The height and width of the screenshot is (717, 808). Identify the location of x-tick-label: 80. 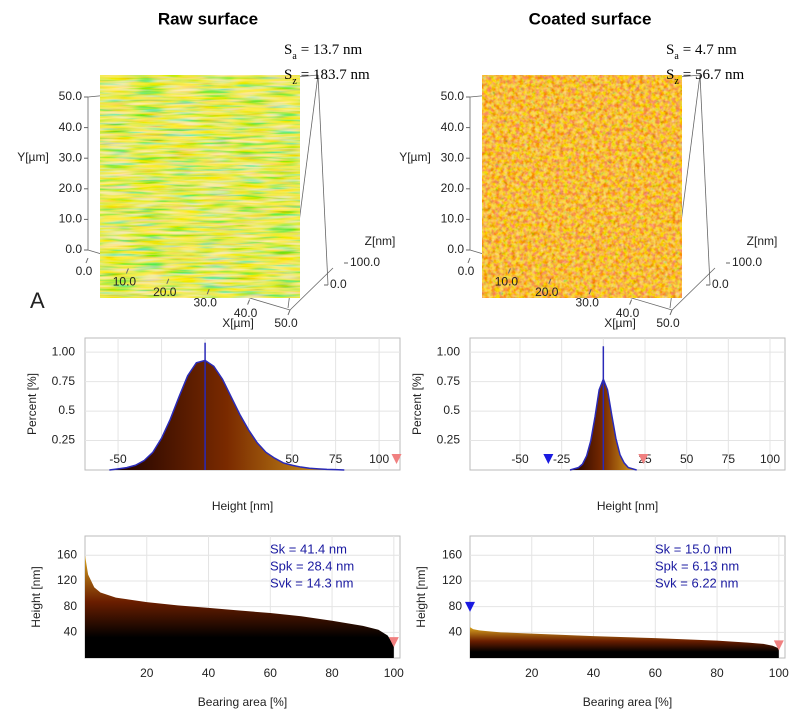
(332, 673).